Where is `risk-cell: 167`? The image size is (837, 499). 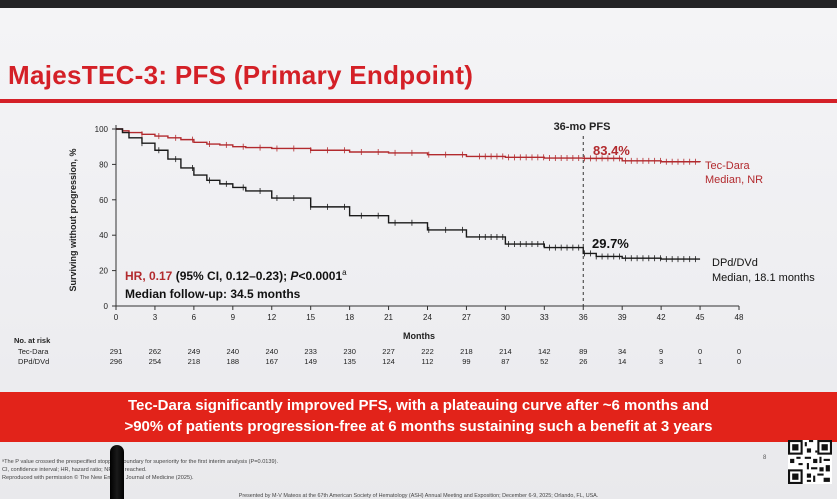 risk-cell: 167 is located at coordinates (271, 361).